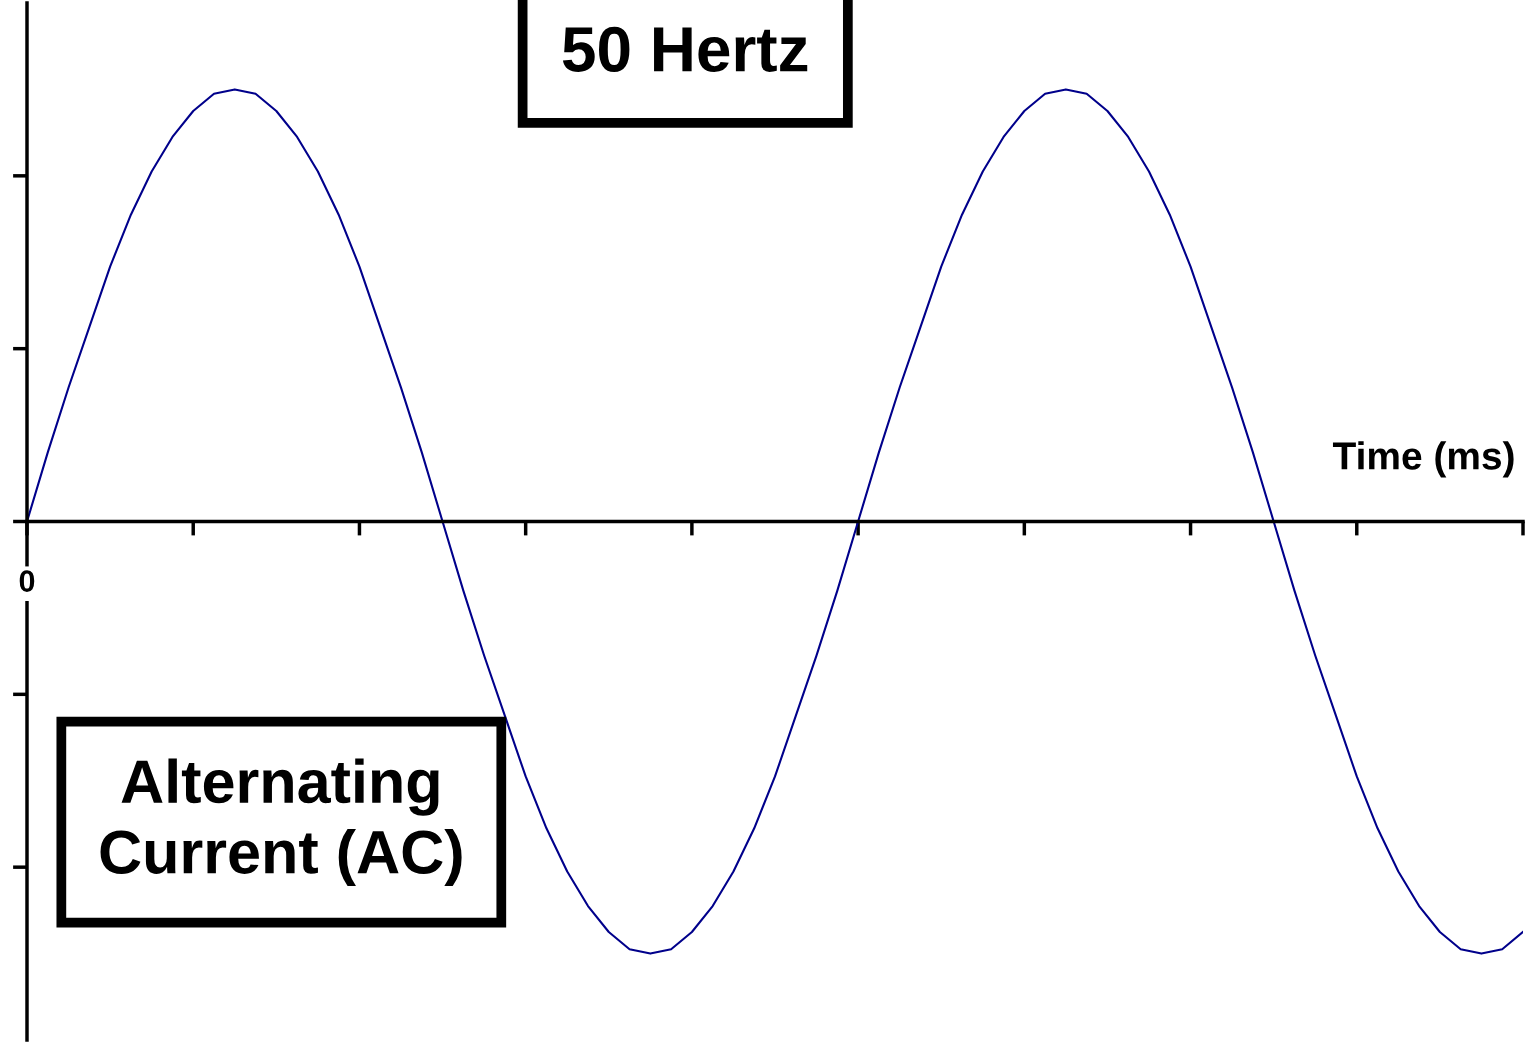 This screenshot has width=1534, height=1043. I want to click on annotation: Alternating Current (AC), so click(281, 822).